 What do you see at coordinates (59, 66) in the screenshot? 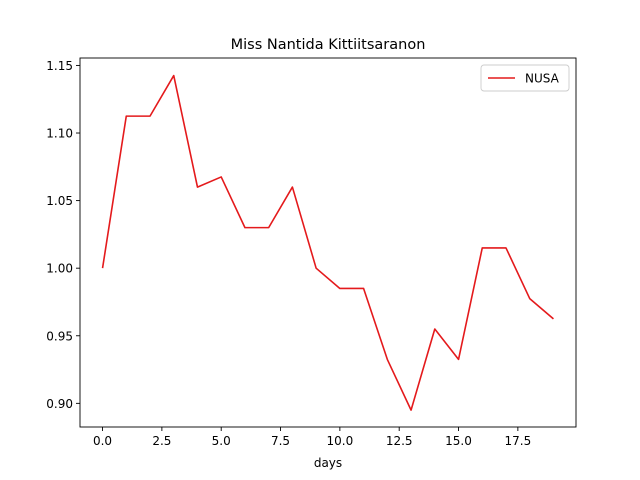
I see `y-tick-label: 1.15` at bounding box center [59, 66].